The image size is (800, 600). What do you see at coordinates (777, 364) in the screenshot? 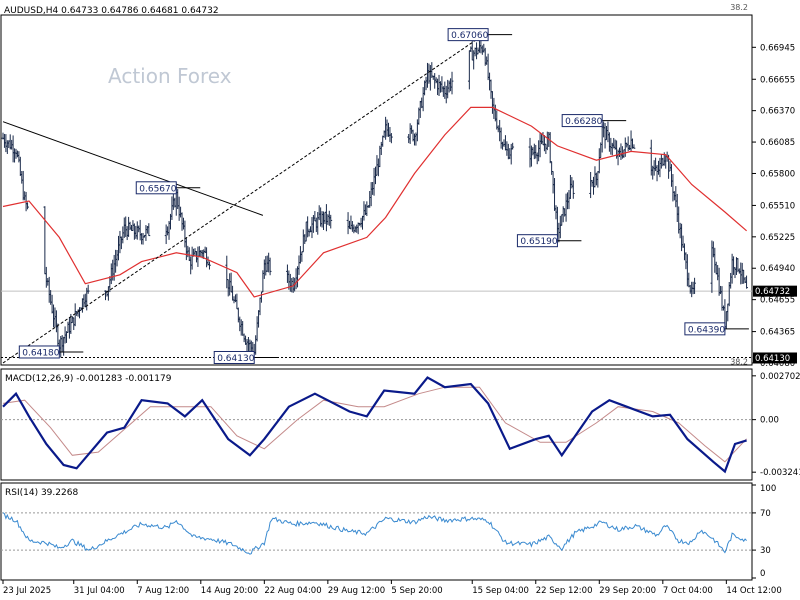
I see `price-tick-label: 0.64080` at bounding box center [777, 364].